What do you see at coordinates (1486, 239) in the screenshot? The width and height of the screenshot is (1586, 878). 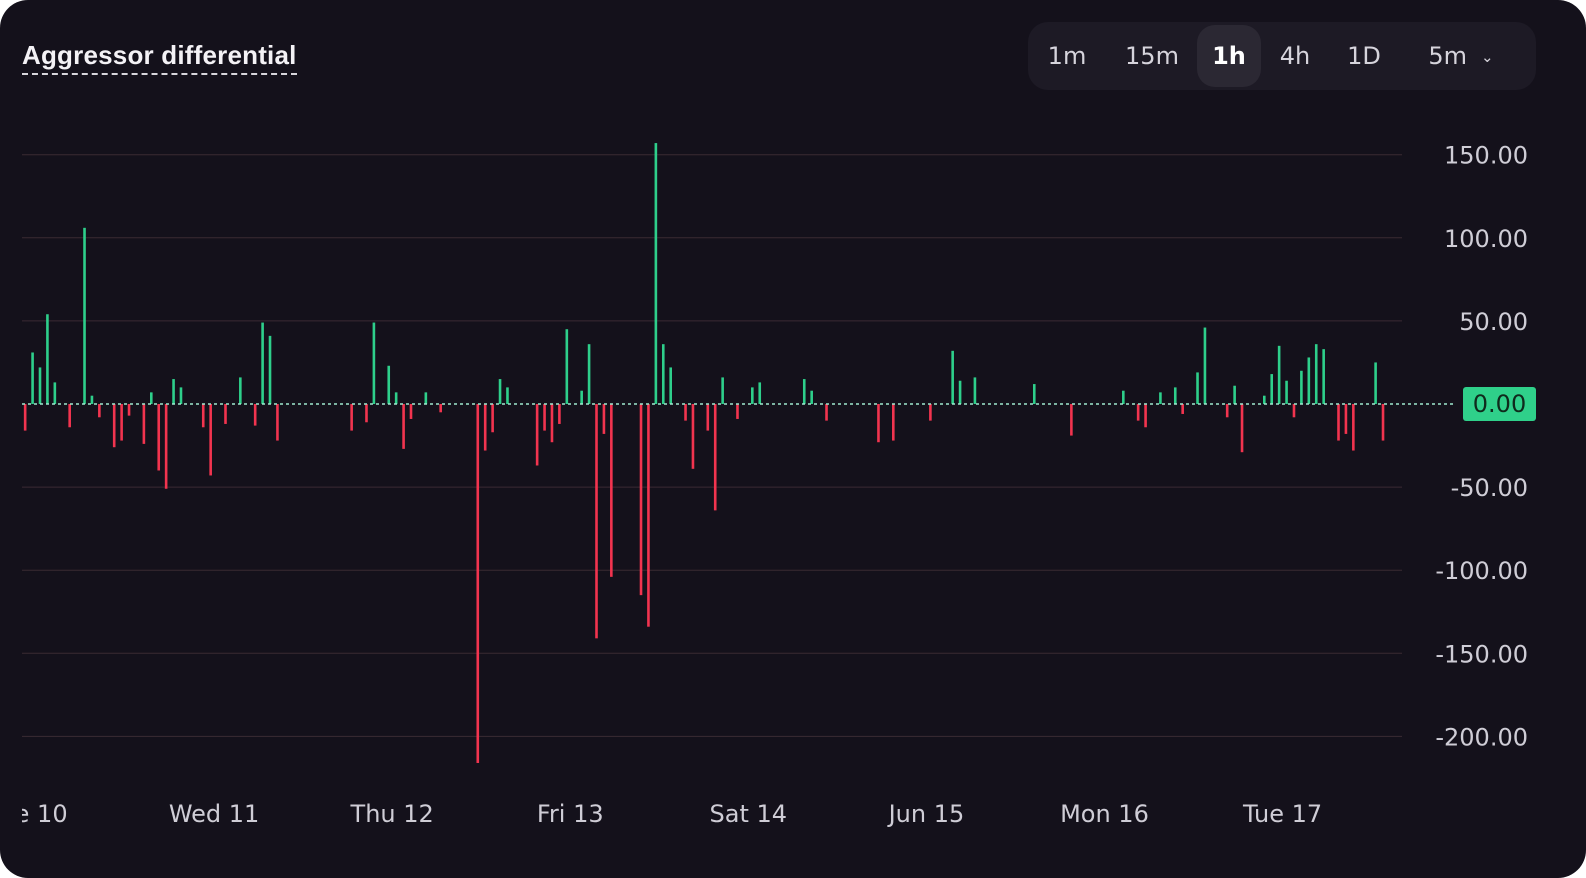 I see `y-tick-label: 100.00` at bounding box center [1486, 239].